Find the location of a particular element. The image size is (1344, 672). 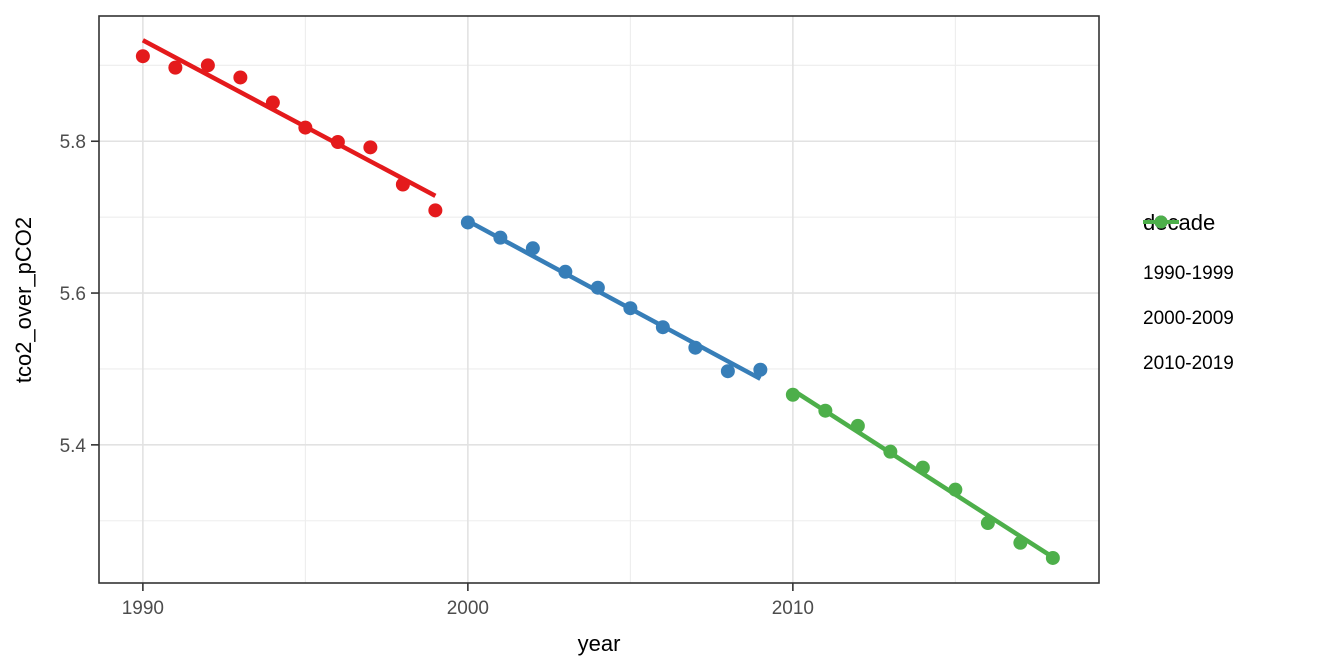

legend-entry: 2000-2009 is located at coordinates (1188, 273).